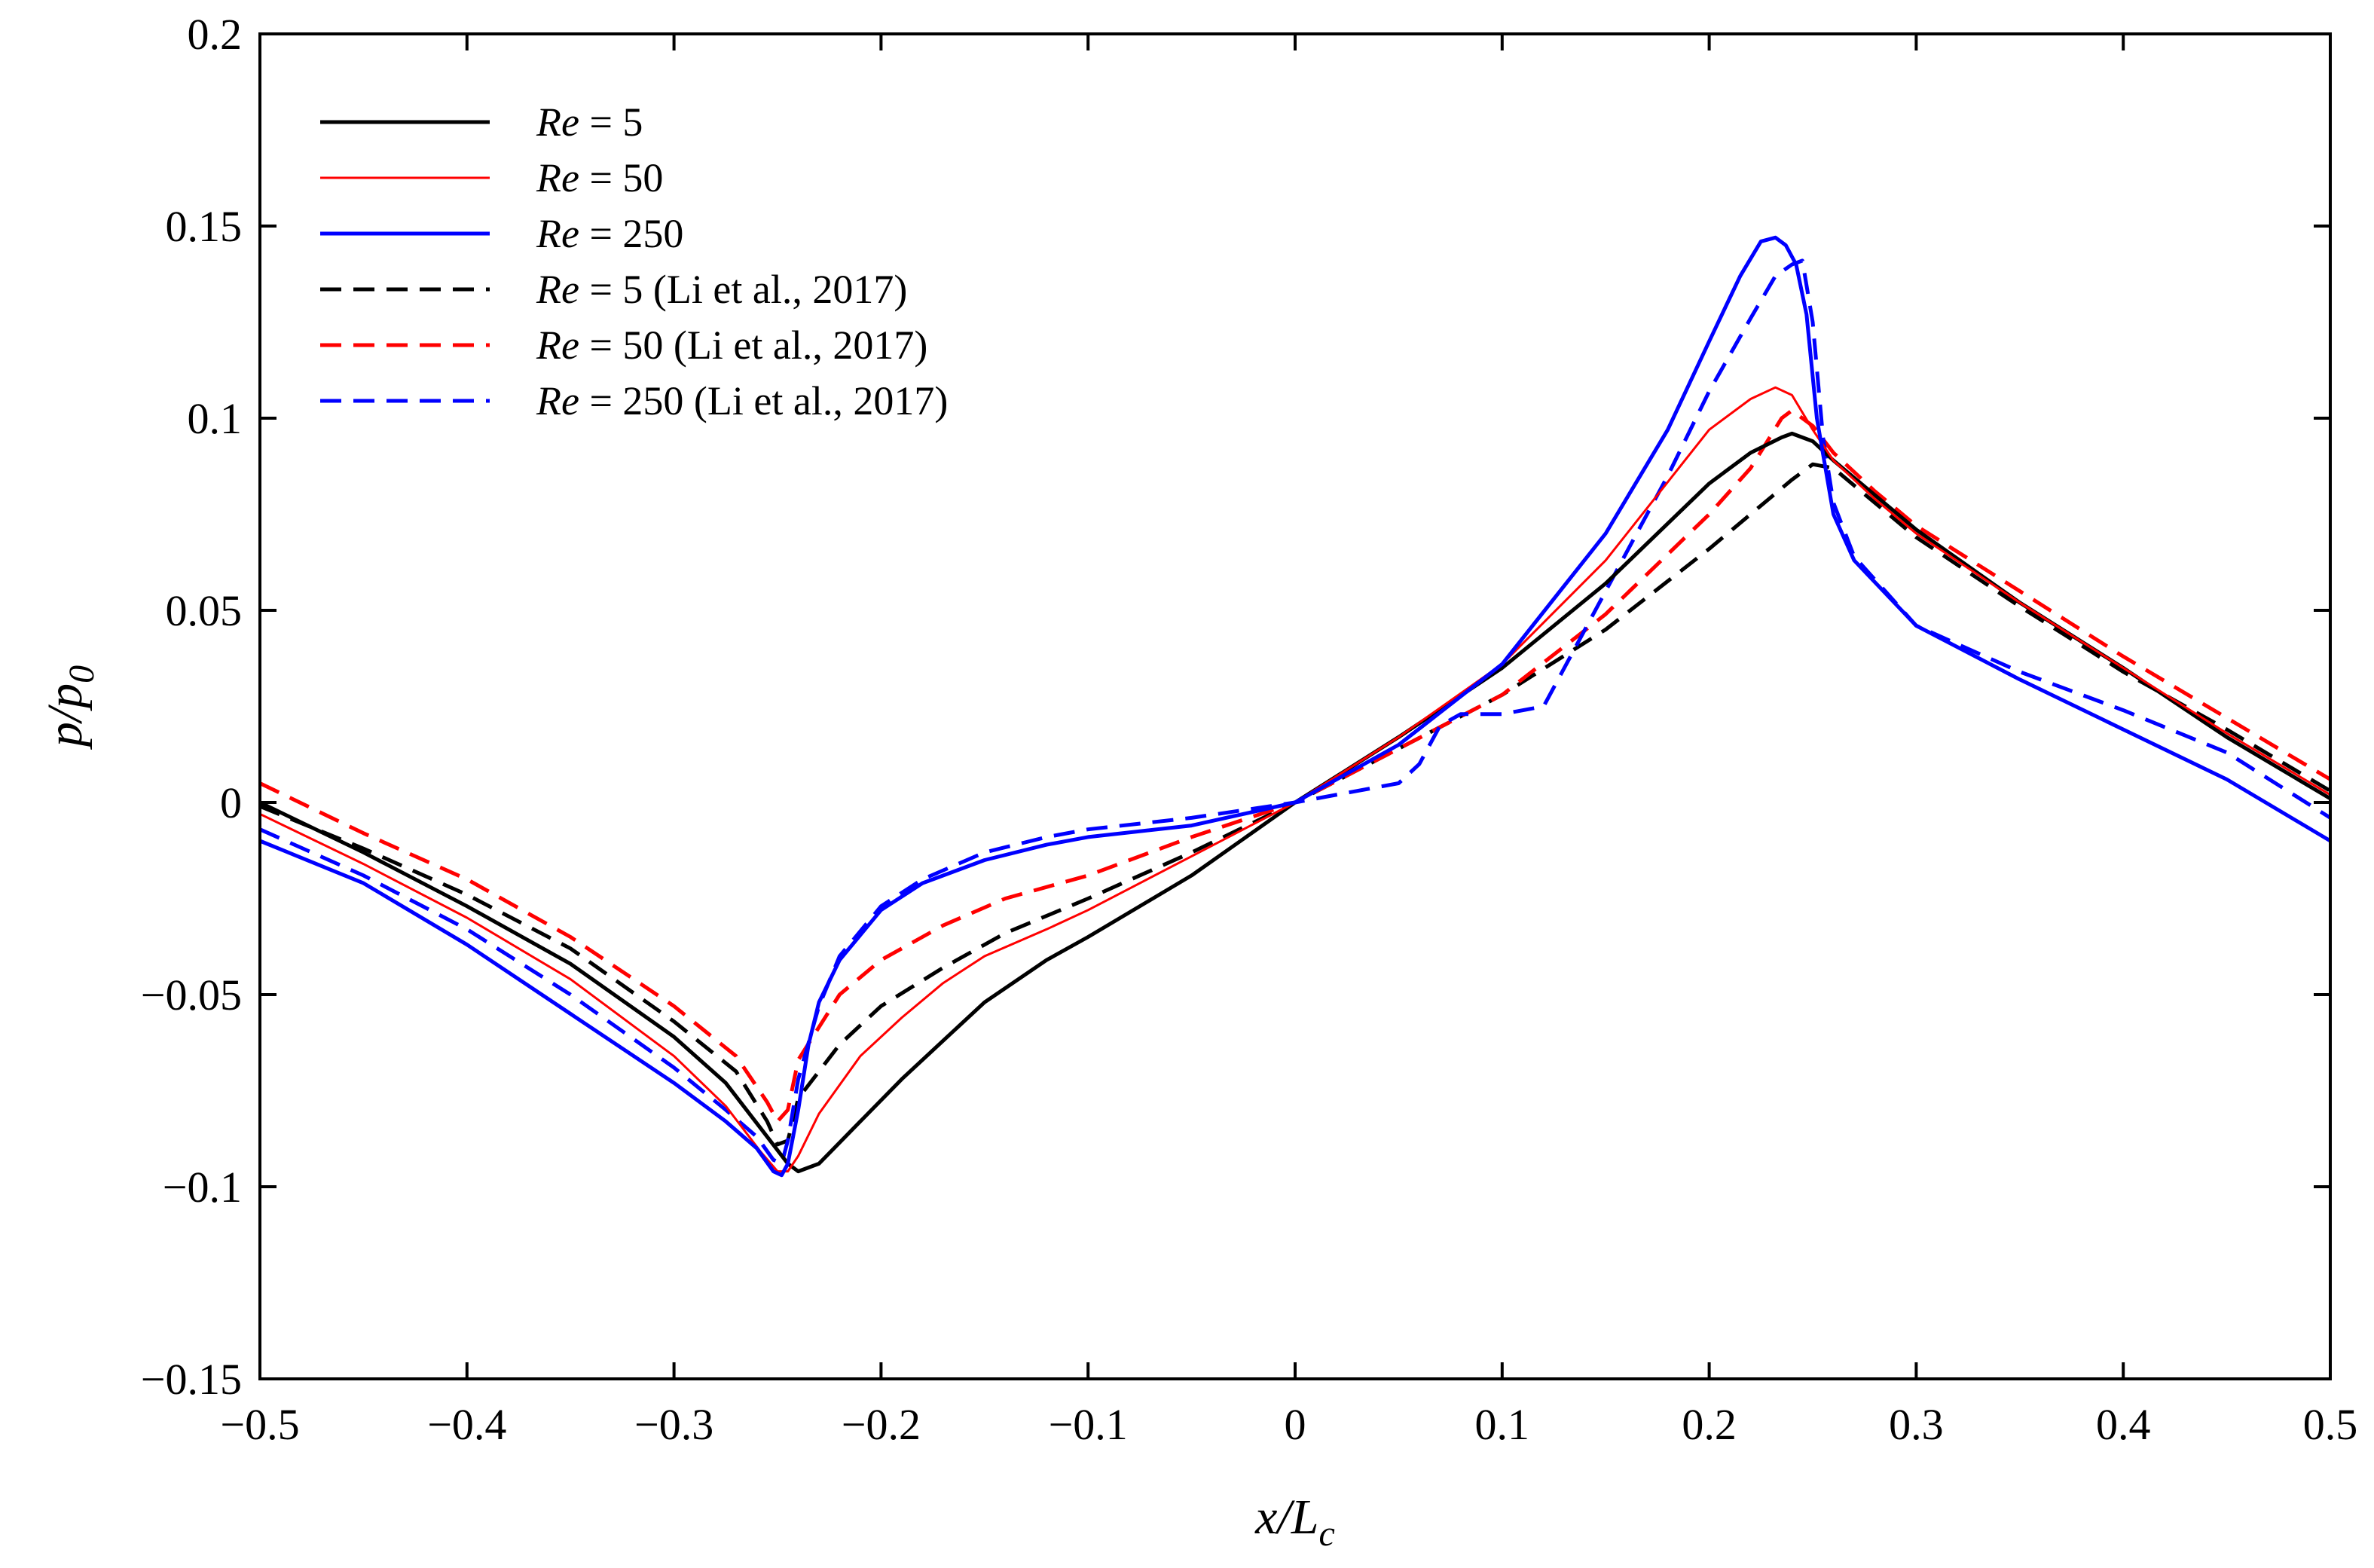 This screenshot has width=2374, height=1568. What do you see at coordinates (753, 345) in the screenshot?
I see `legend-label-value: = 50 (Li et al., 2017)` at bounding box center [753, 345].